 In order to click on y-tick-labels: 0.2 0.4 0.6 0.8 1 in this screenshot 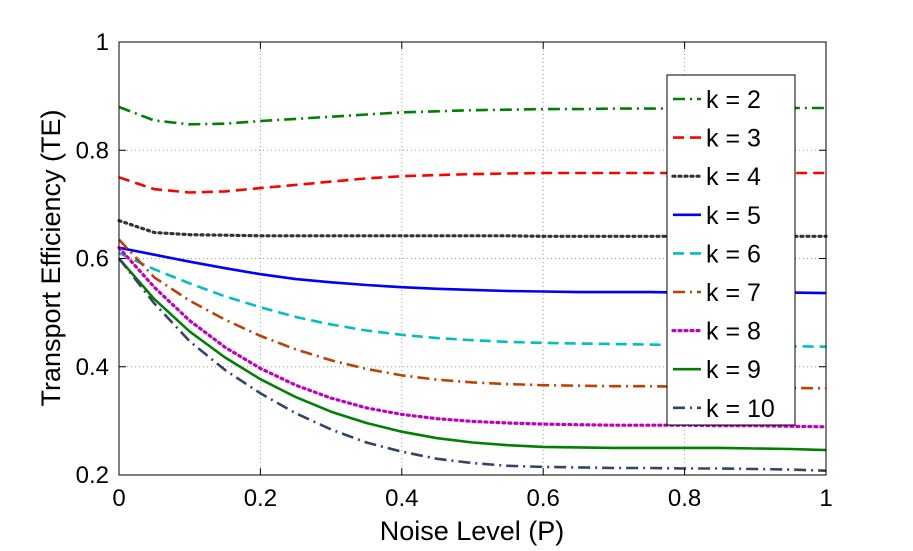, I will do `click(92, 259)`.